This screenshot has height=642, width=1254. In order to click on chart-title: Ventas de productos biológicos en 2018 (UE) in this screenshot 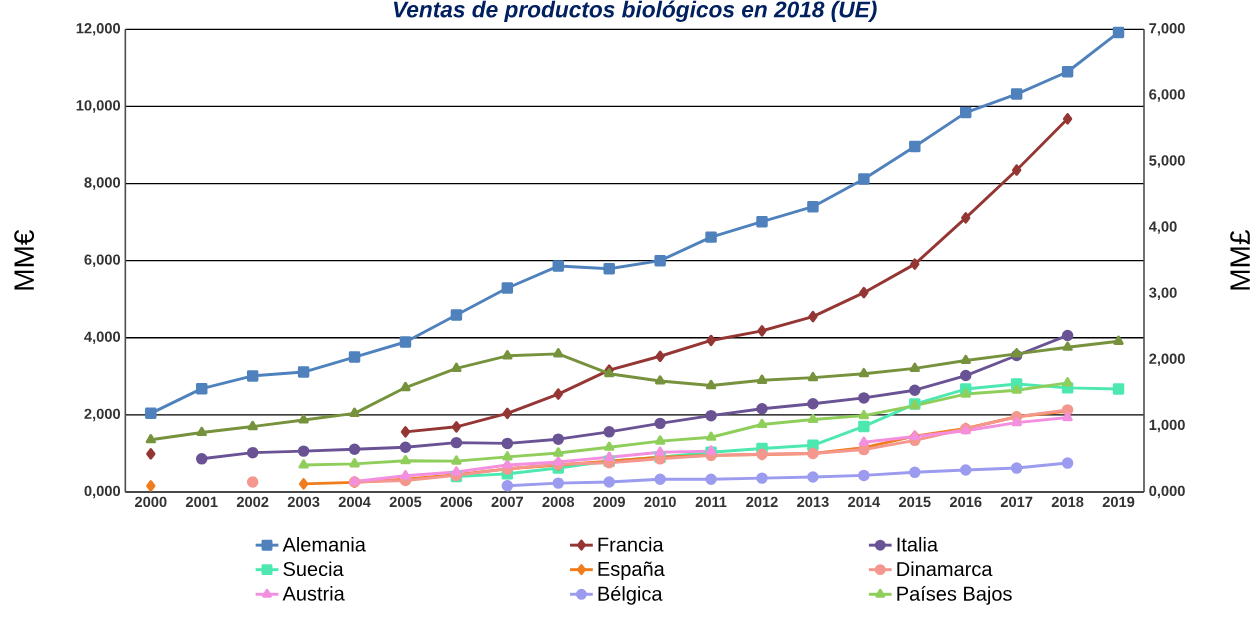, I will do `click(635, 11)`.